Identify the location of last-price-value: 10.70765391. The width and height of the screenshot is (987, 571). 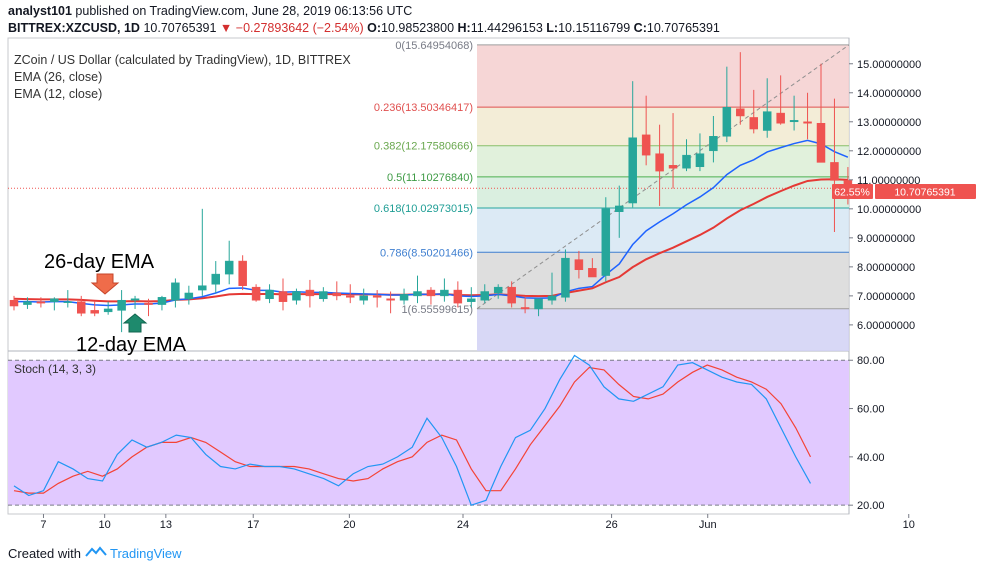
(180, 28).